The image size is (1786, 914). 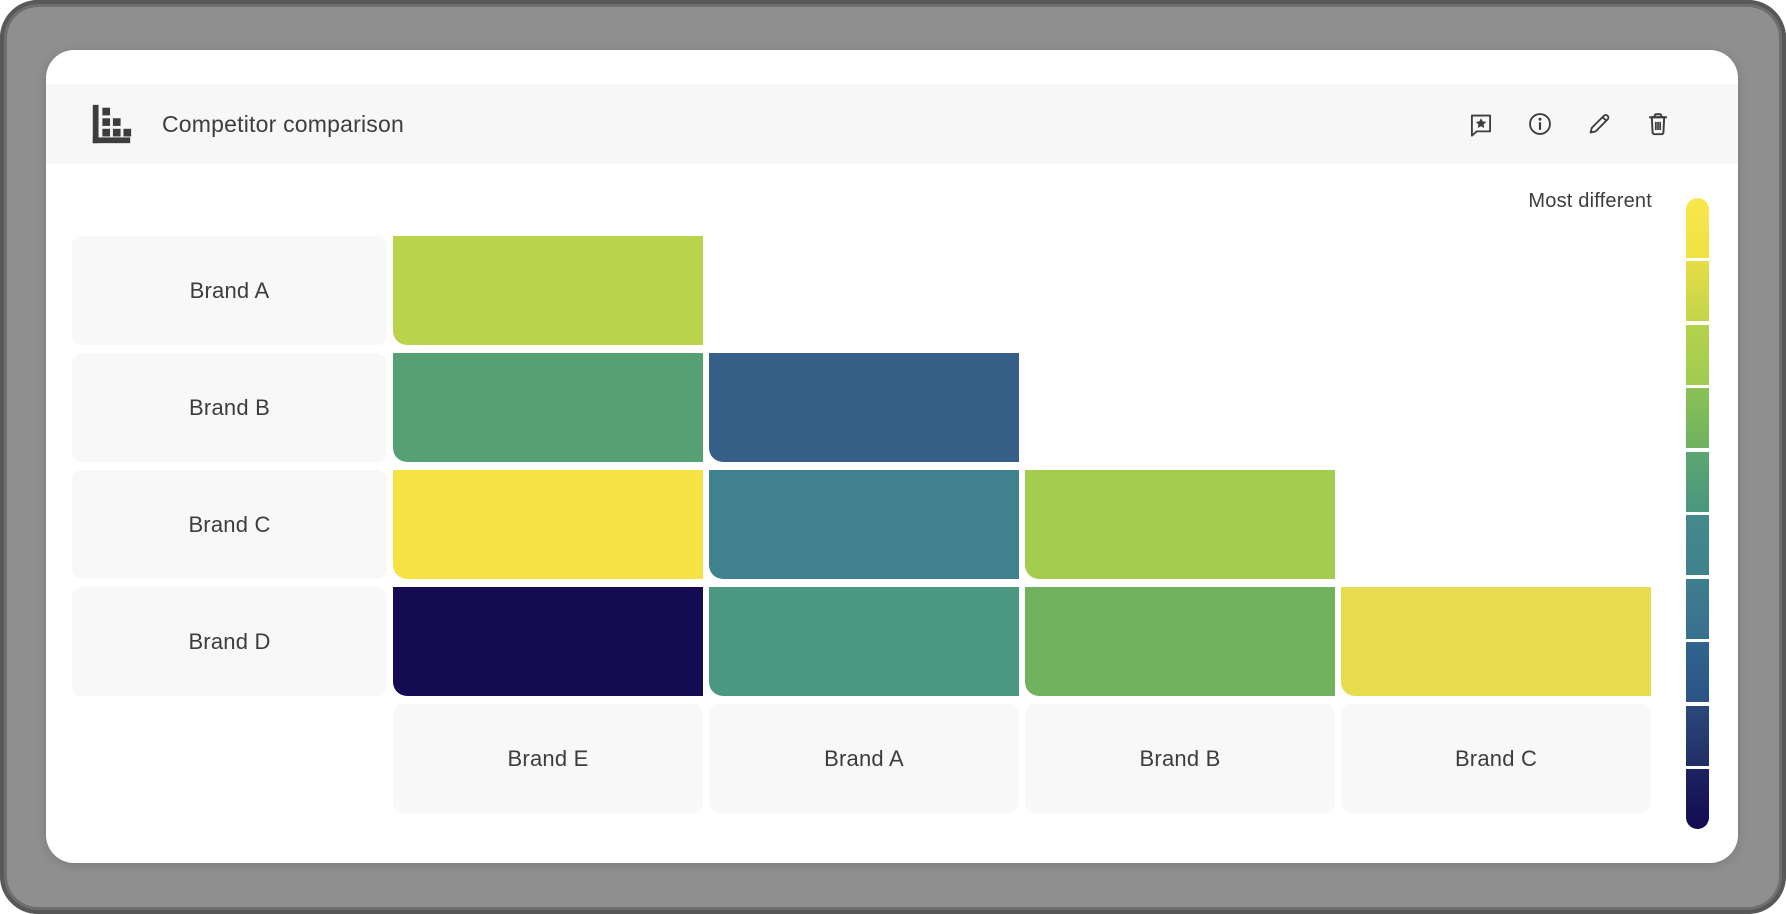 I want to click on col-label-brand-b: Brand B, so click(x=1180, y=758).